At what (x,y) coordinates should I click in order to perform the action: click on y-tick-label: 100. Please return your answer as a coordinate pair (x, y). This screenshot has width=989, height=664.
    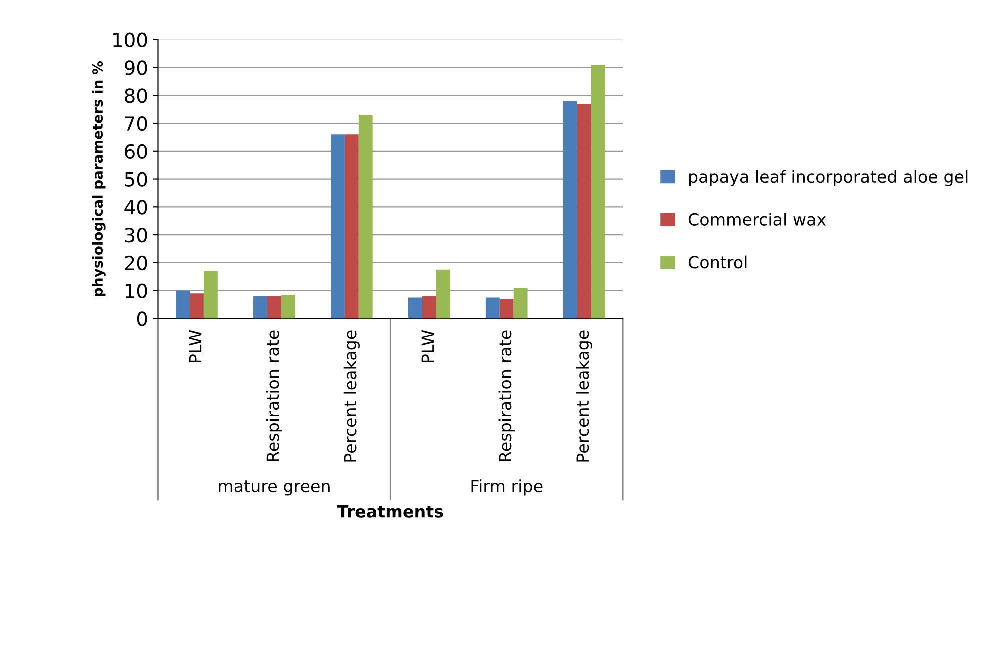
    Looking at the image, I should click on (131, 40).